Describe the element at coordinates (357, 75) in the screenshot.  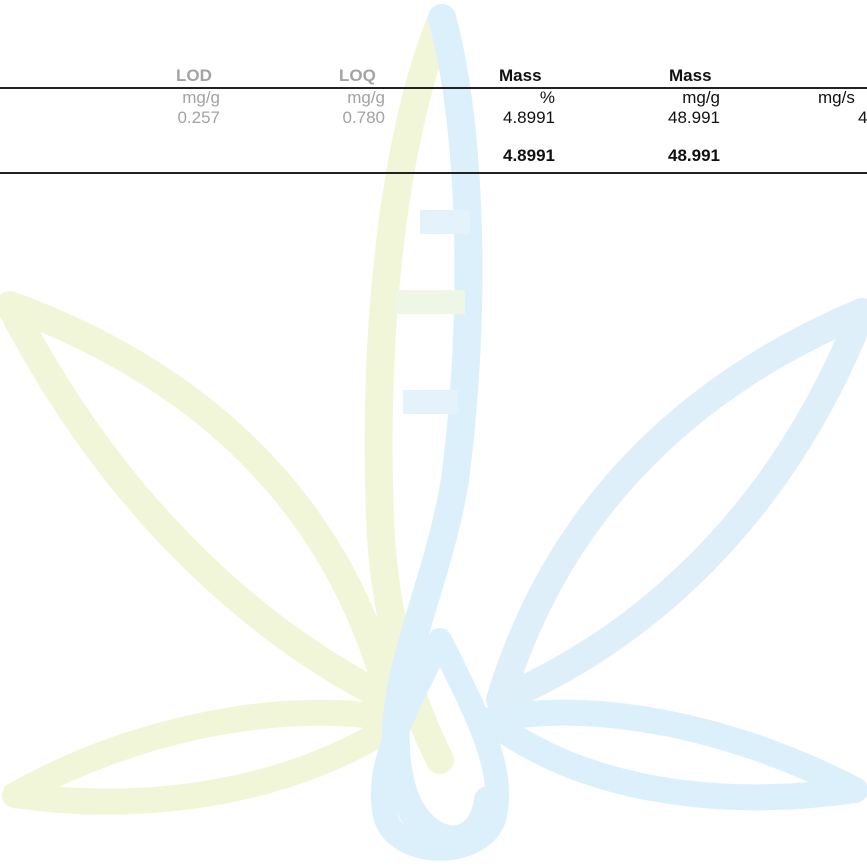
I see `column-header-loq: LOQ` at that location.